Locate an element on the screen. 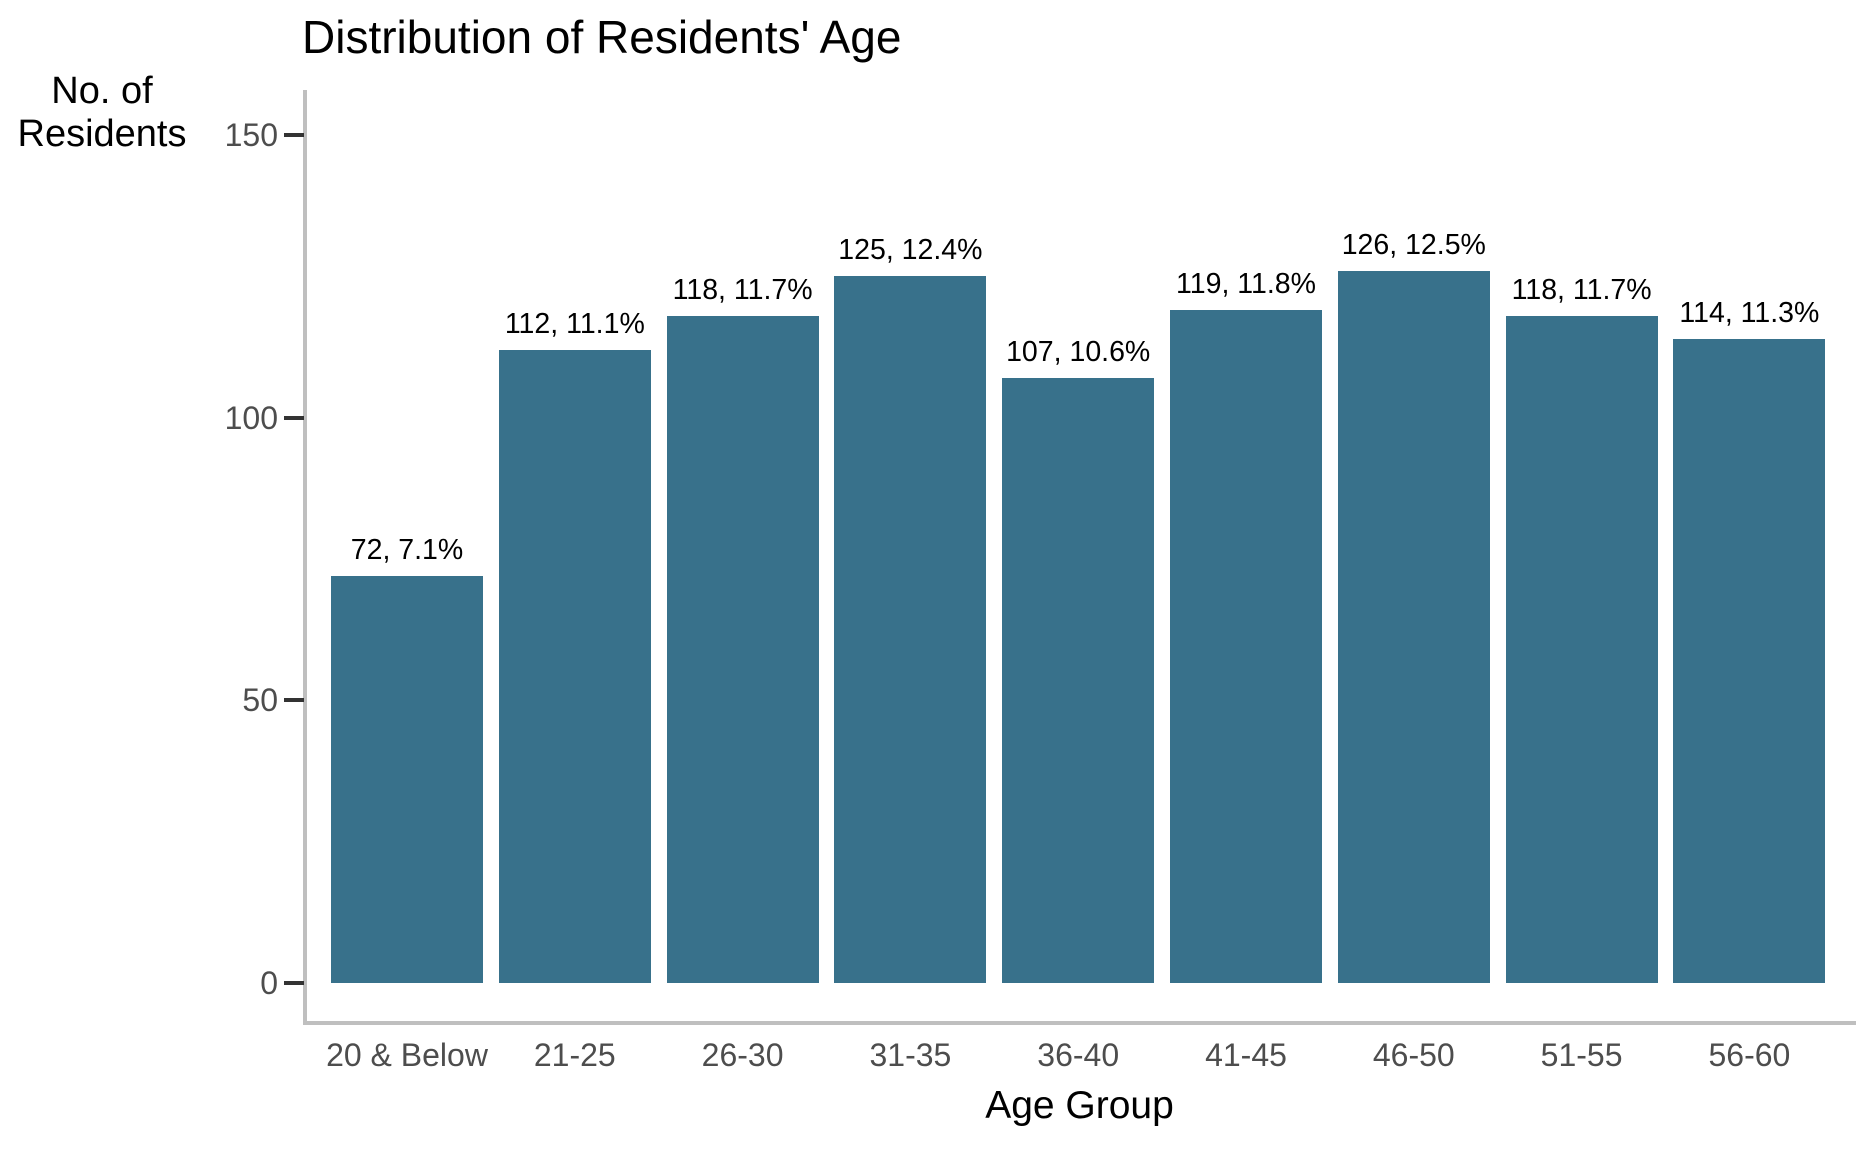 This screenshot has height=1152, width=1872. x-tick-label: 56-60 is located at coordinates (1749, 1055).